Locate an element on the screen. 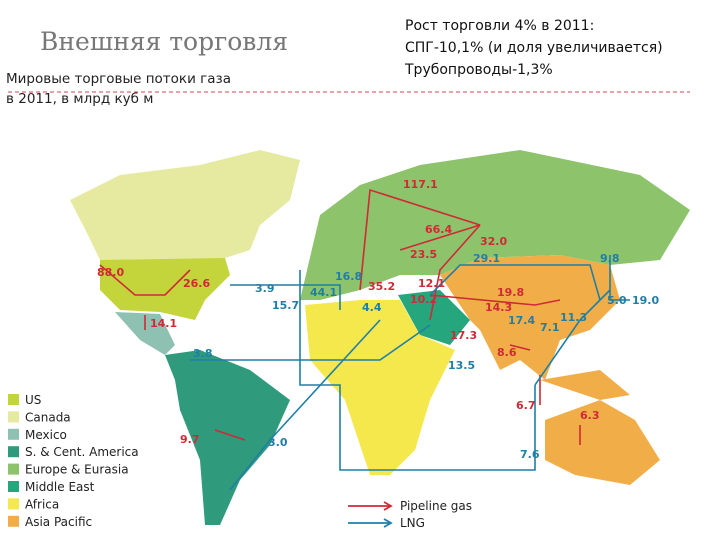 The width and height of the screenshot is (720, 540). flow-label: 3.8 is located at coordinates (203, 353).